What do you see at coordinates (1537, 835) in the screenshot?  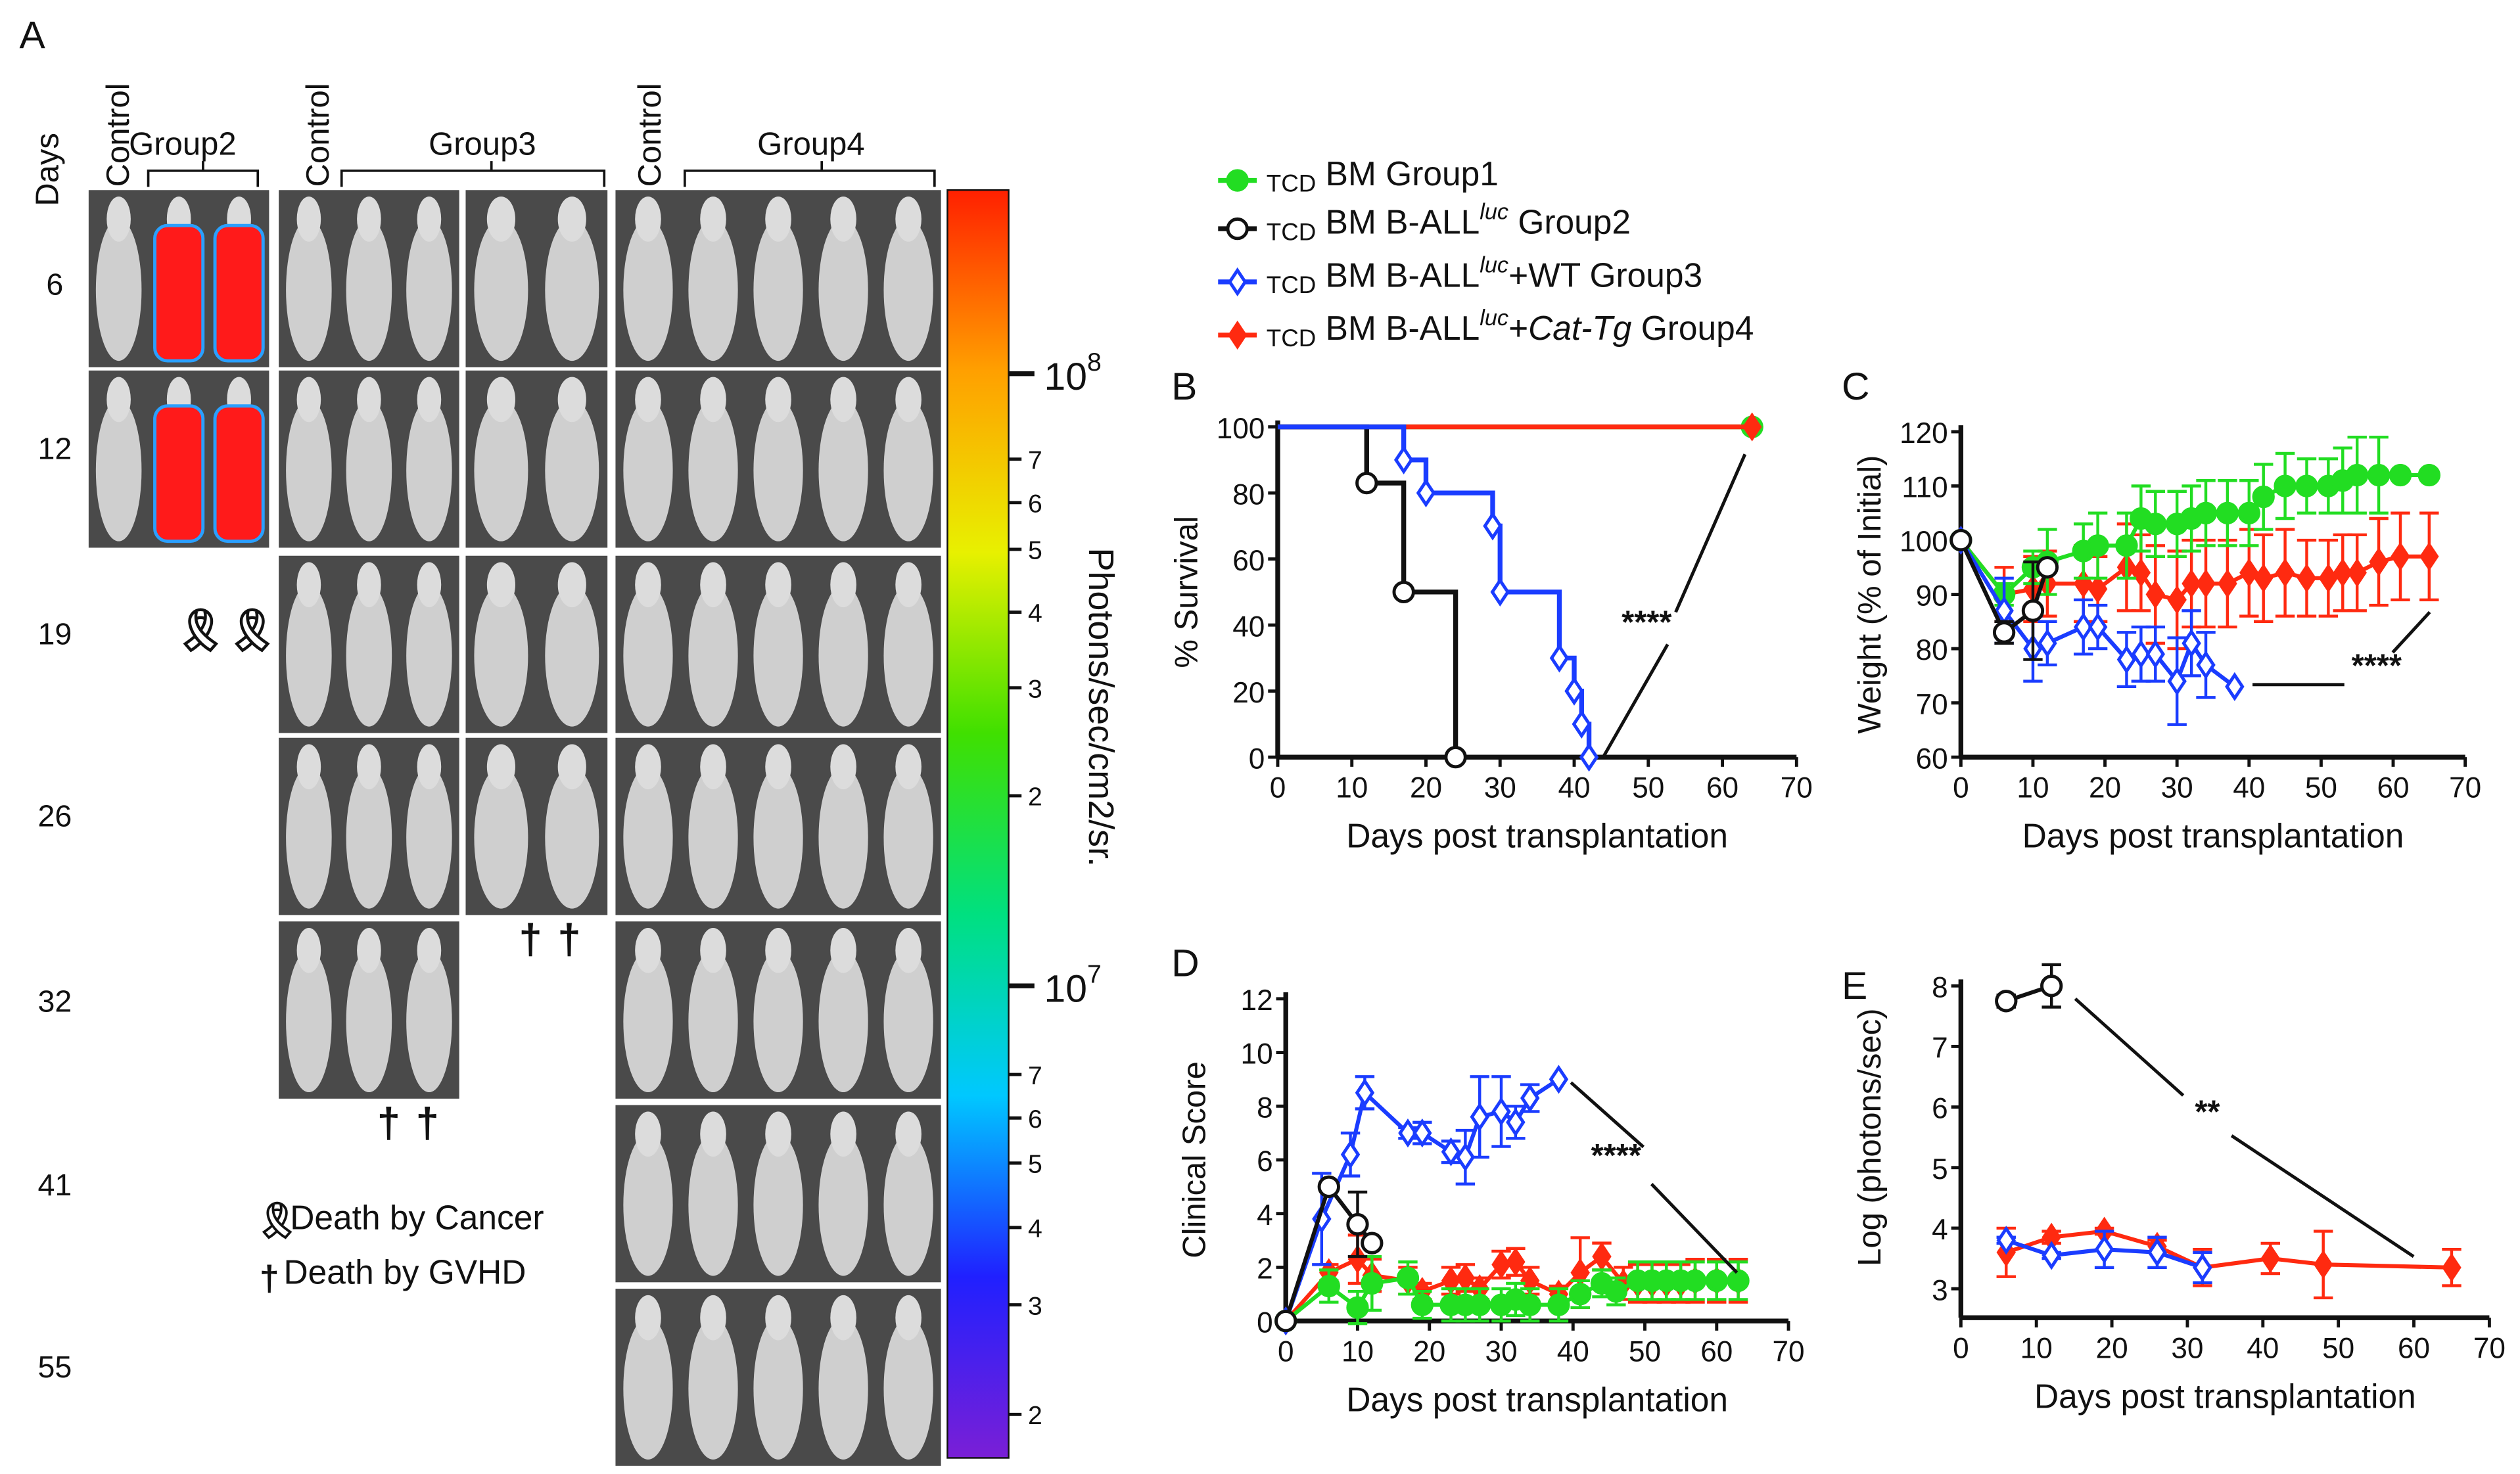 I see `x-axis-label: Days post transplantation` at bounding box center [1537, 835].